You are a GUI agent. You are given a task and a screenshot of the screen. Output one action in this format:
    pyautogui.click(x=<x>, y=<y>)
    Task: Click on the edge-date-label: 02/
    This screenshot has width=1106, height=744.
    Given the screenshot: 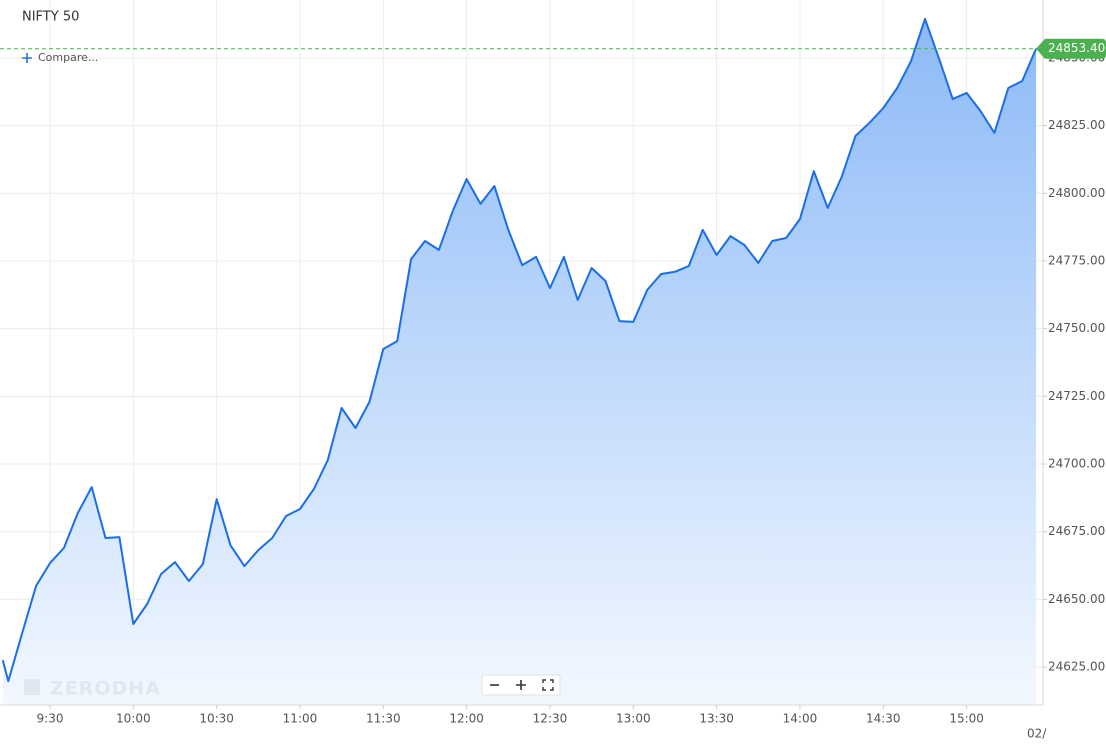 What is the action you would take?
    pyautogui.click(x=1037, y=734)
    